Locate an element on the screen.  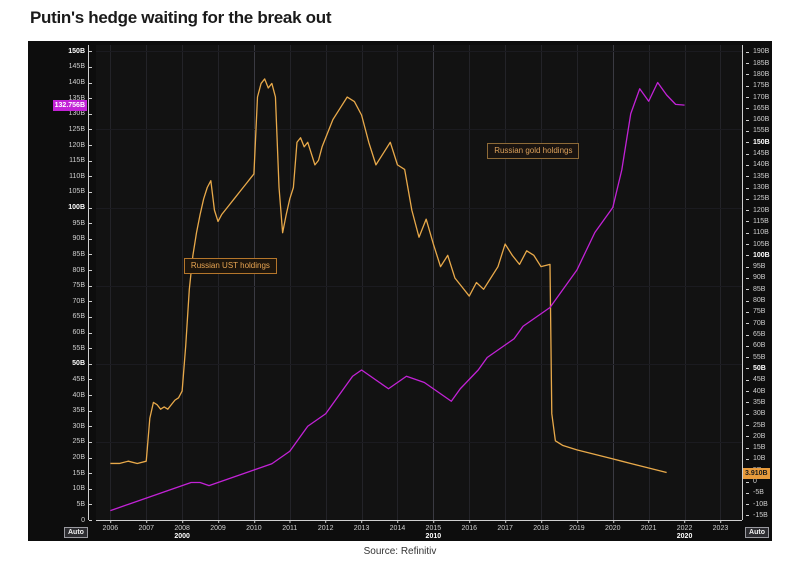
y-tick-right: -10B is located at coordinates (757, 504).